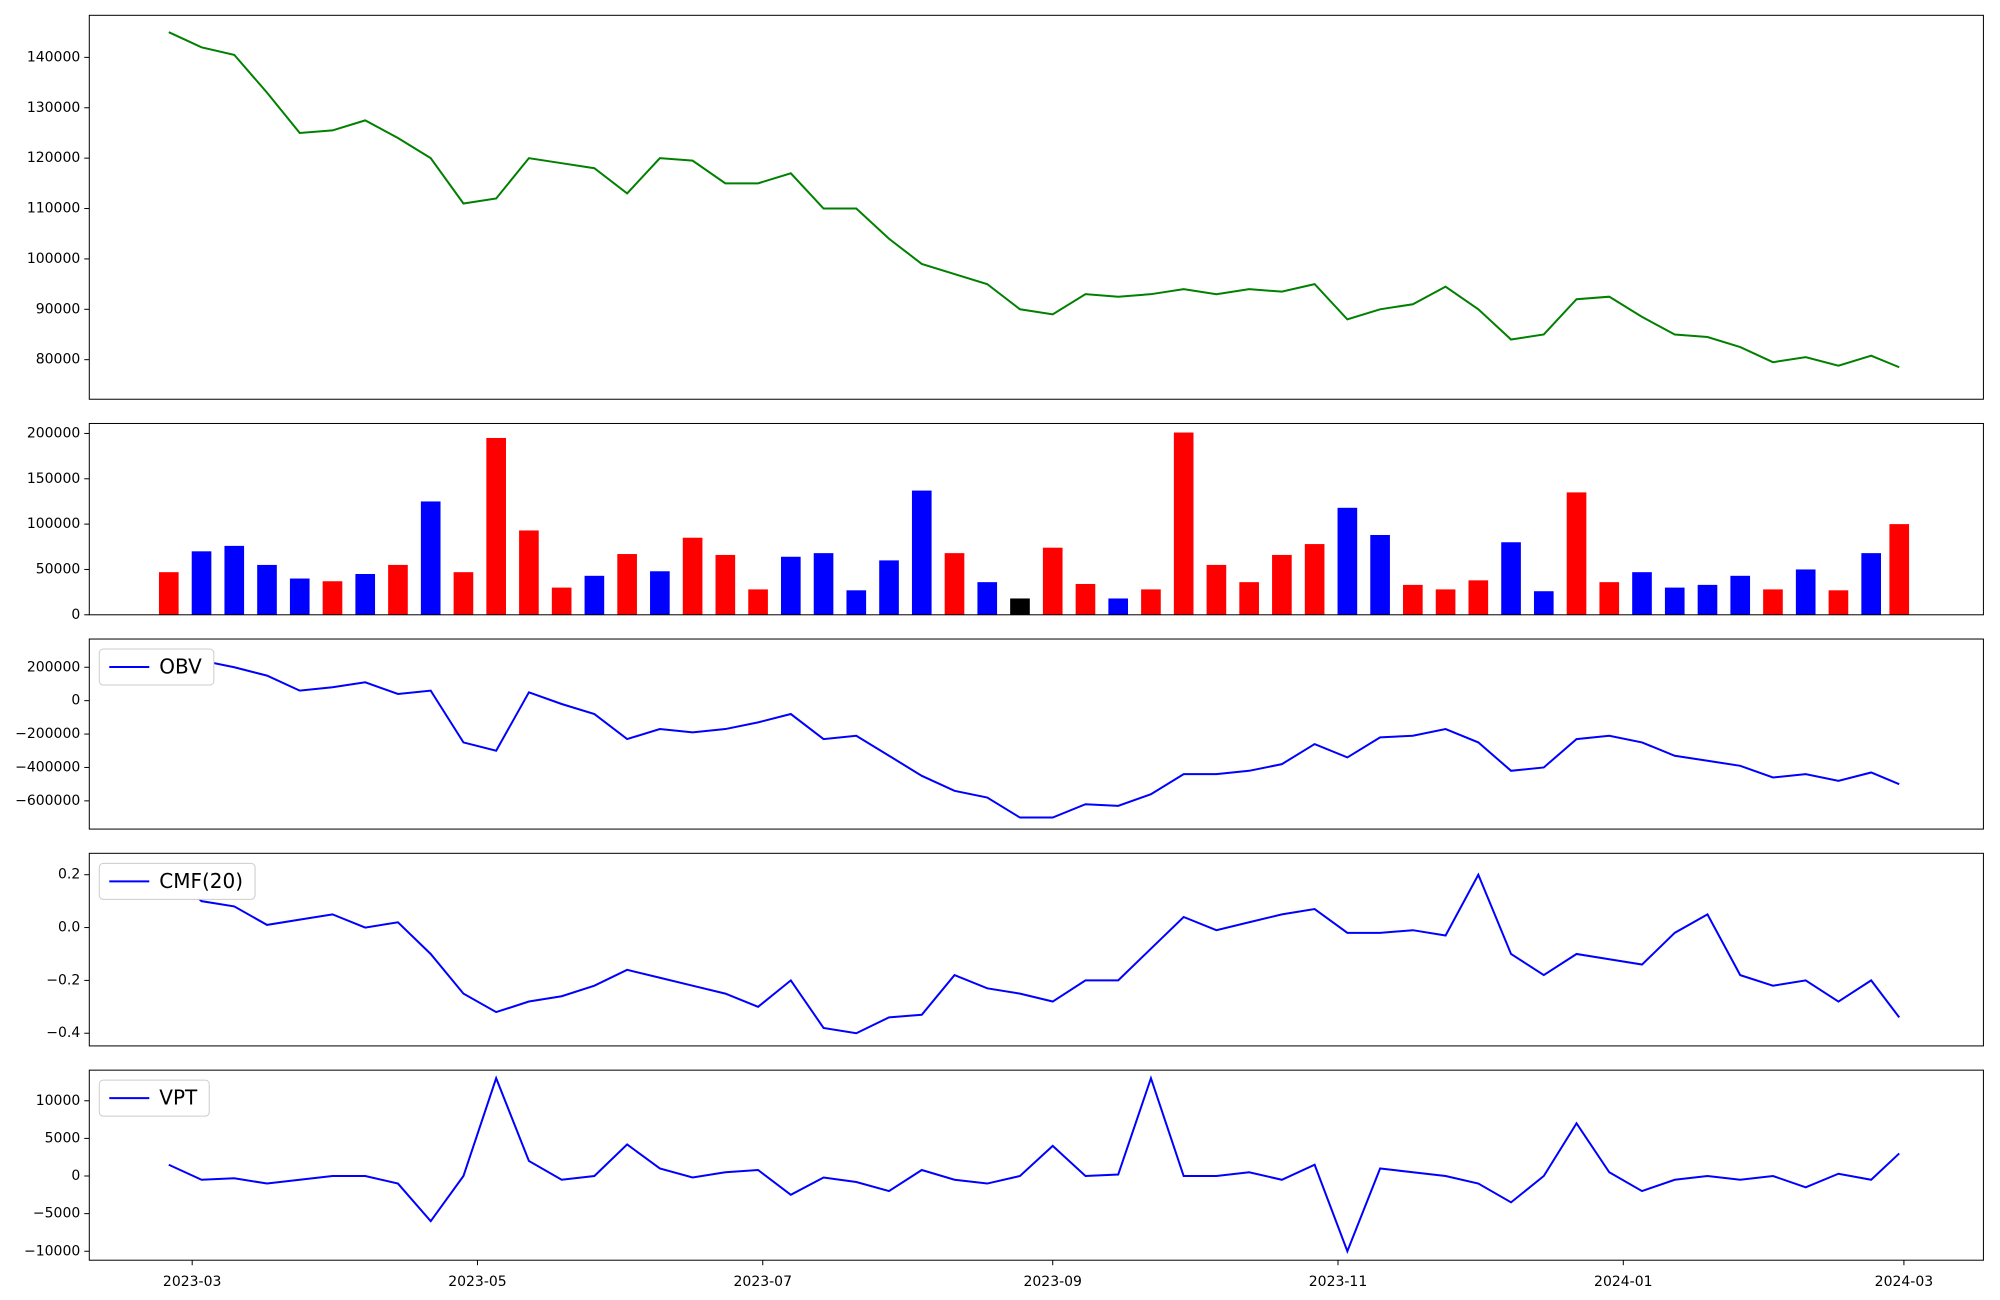 This screenshot has width=2000, height=1300. Describe the element at coordinates (1338, 1282) in the screenshot. I see `x-tick-label: 2023-11` at that location.